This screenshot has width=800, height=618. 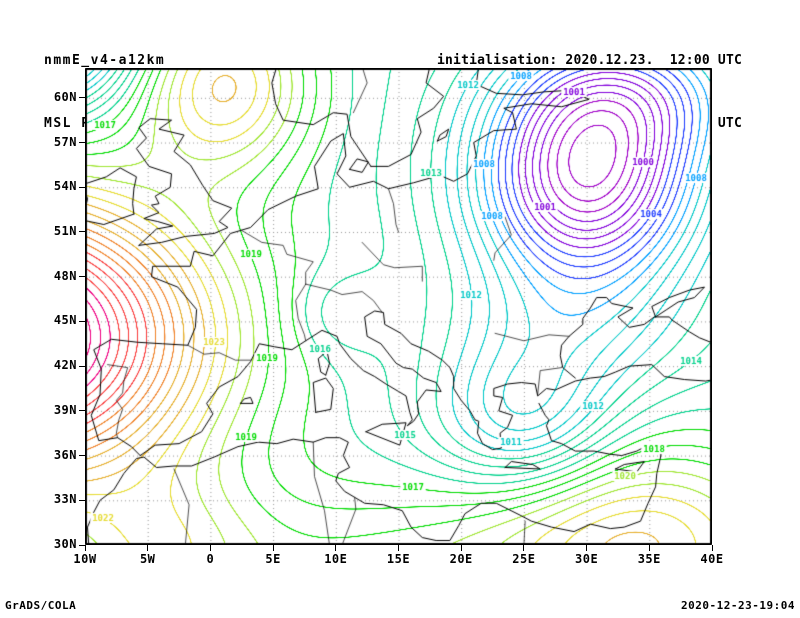 What do you see at coordinates (65, 230) in the screenshot?
I see `lat-tick-label: 51N` at bounding box center [65, 230].